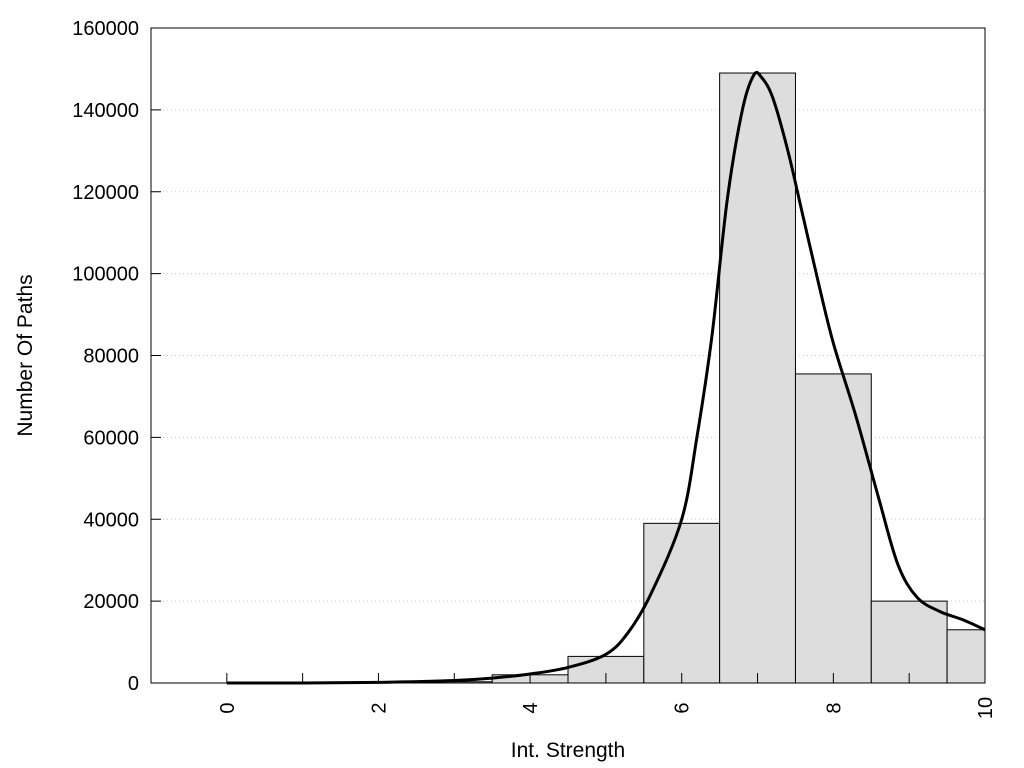  What do you see at coordinates (25, 355) in the screenshot?
I see `y-axis-label: Number Of Paths` at bounding box center [25, 355].